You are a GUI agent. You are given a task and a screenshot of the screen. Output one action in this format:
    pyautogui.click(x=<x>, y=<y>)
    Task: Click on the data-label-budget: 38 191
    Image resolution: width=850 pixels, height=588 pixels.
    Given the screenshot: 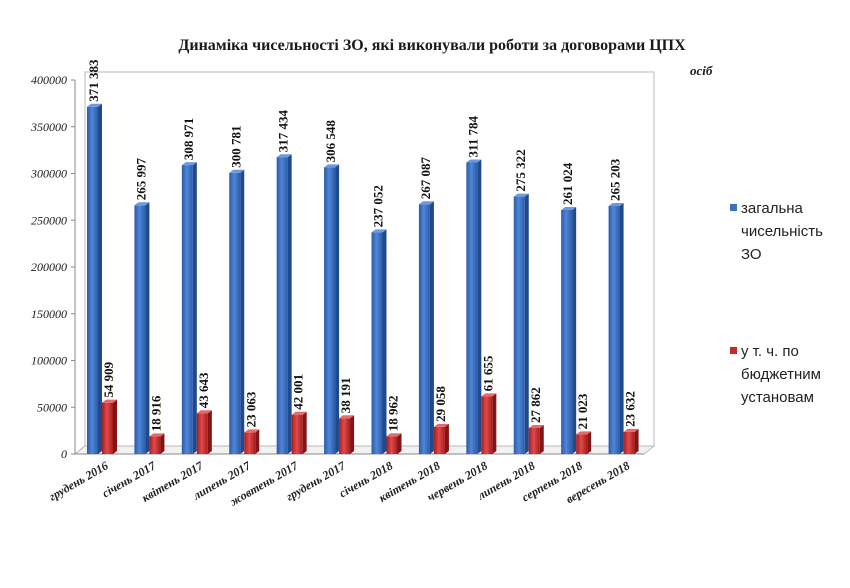 What is the action you would take?
    pyautogui.click(x=345, y=396)
    